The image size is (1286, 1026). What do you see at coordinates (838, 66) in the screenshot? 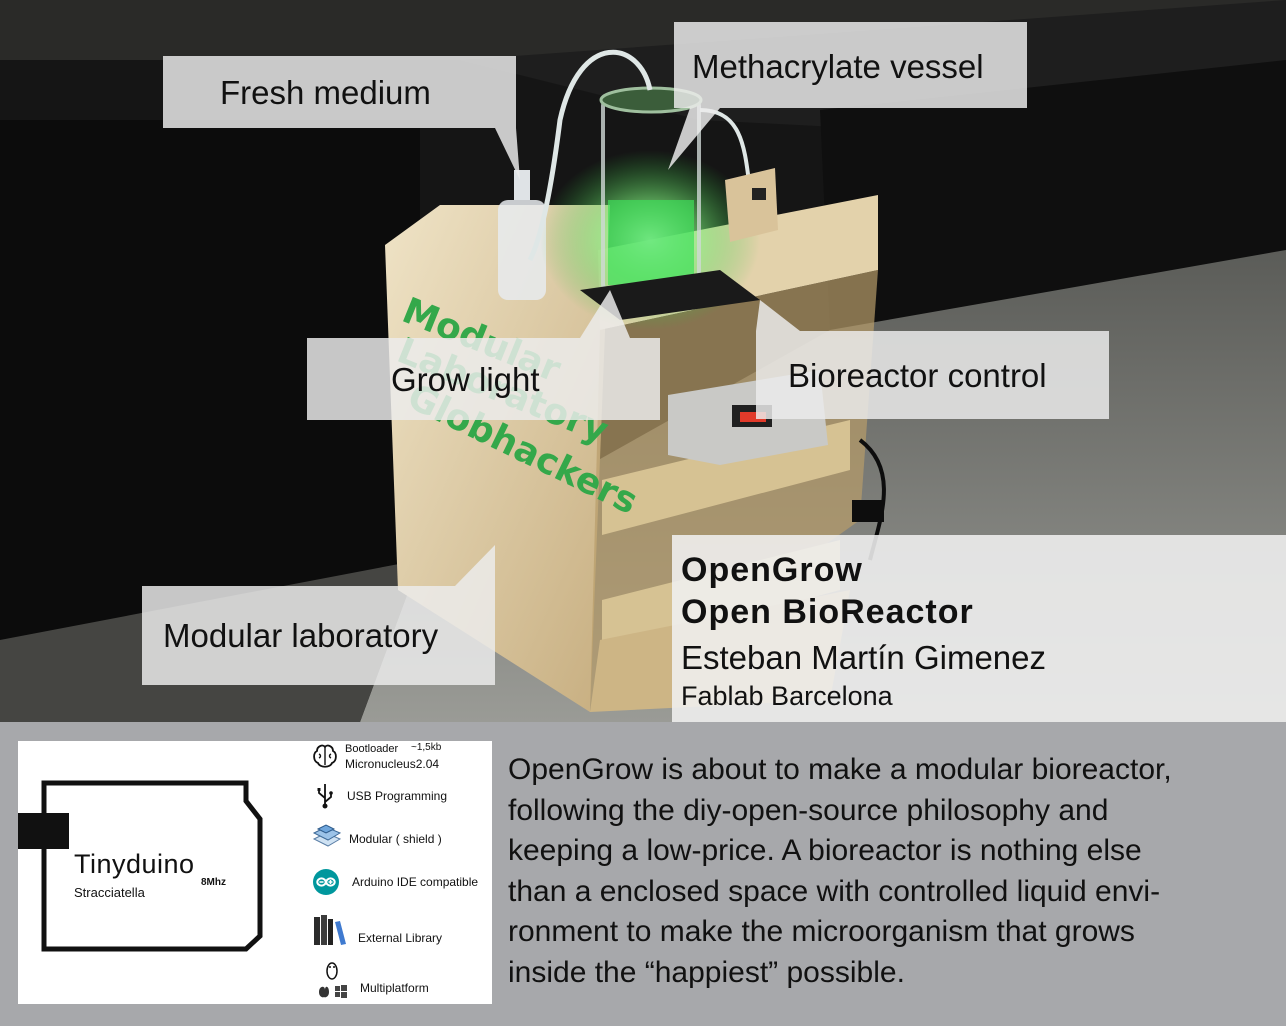
I see `callout-methacrylate-vessel-label: Methacrylate vessel` at bounding box center [838, 66].